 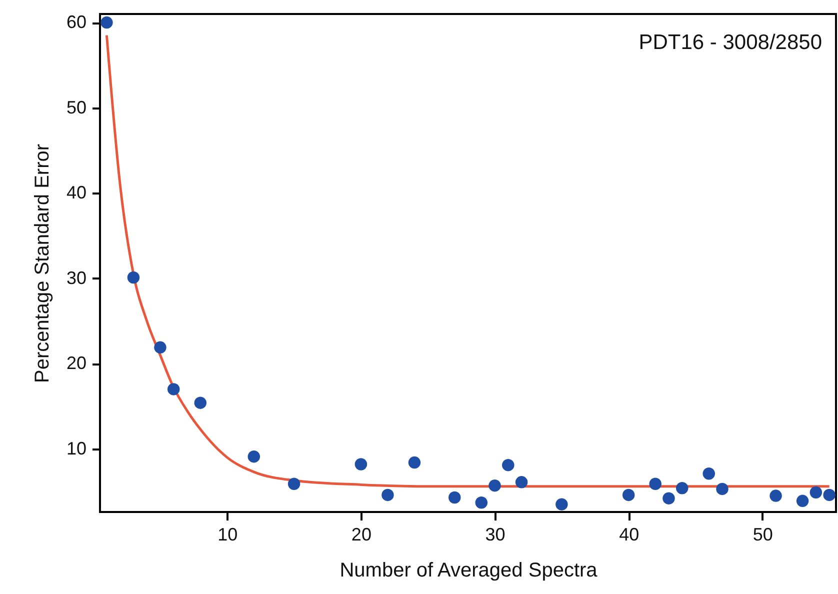 I want to click on x-tick-label: 50, so click(x=762, y=534).